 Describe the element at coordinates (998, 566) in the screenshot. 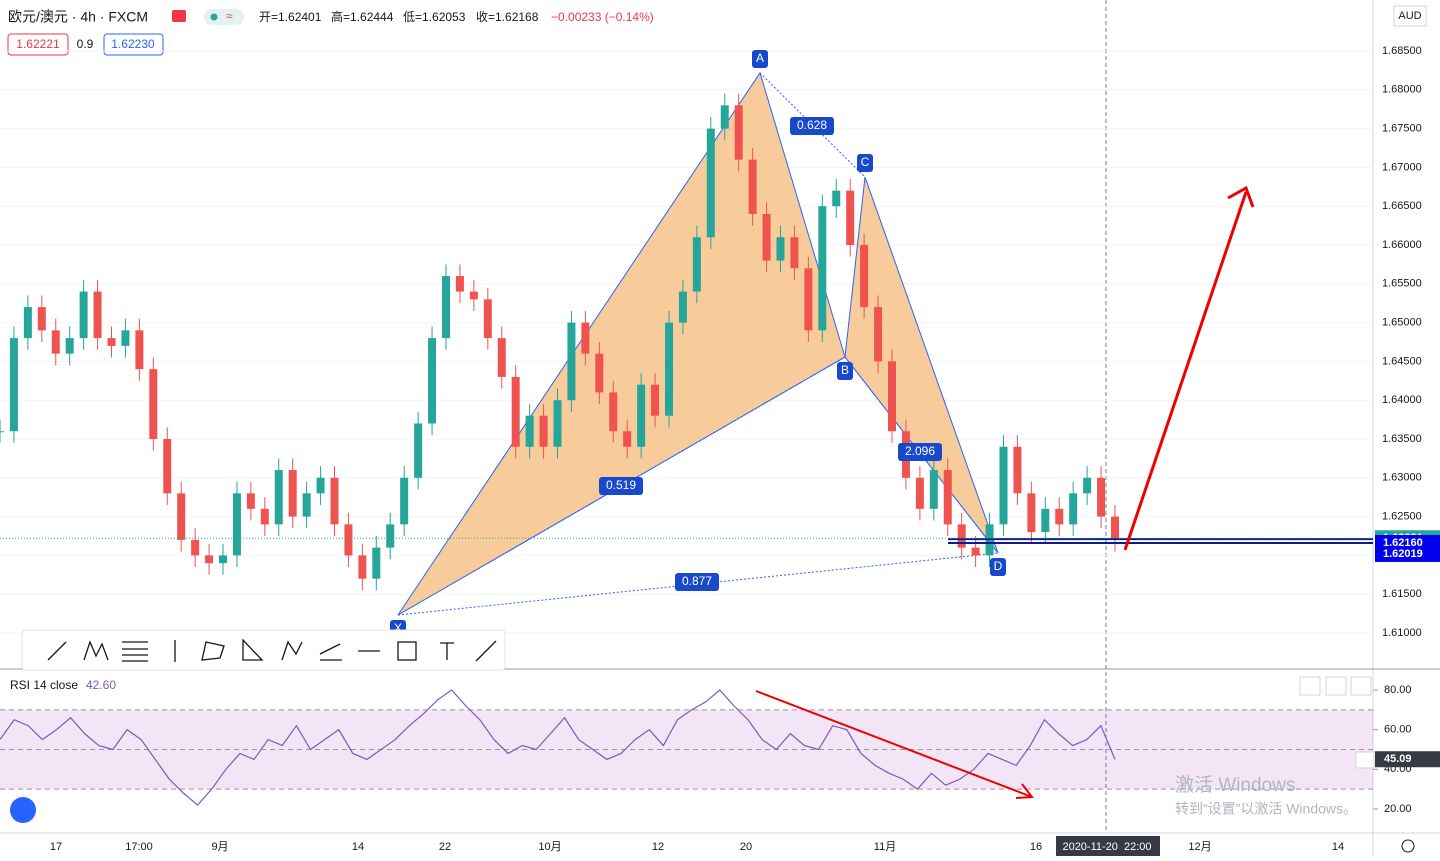

I see `point-label-bg` at that location.